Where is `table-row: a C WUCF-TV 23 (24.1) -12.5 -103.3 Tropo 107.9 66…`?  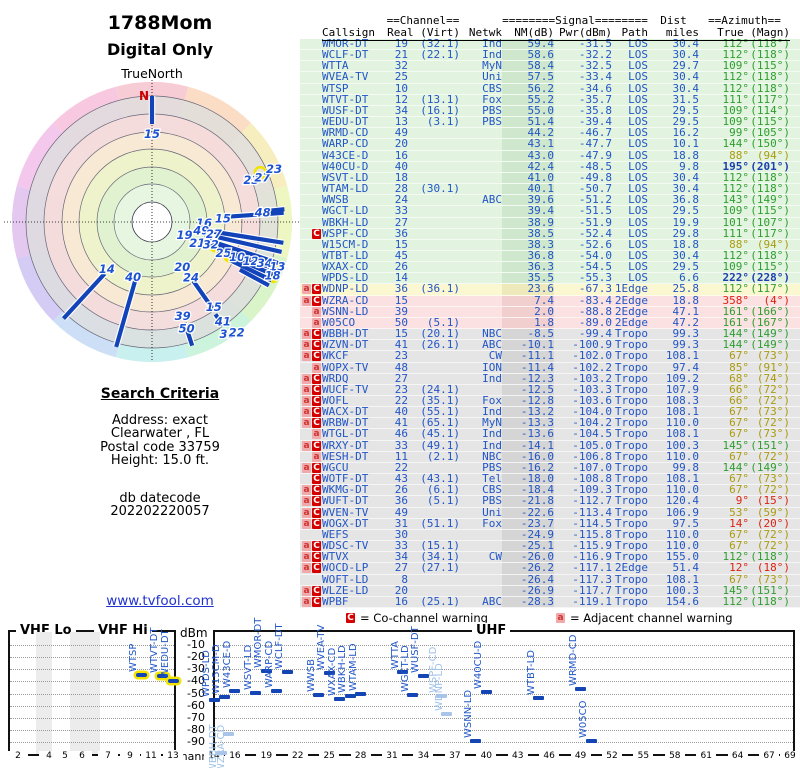
table-row: a C WUCF-TV 23 (24.1) -12.5 -103.3 Tropo 107.9 66… is located at coordinates (550, 390).